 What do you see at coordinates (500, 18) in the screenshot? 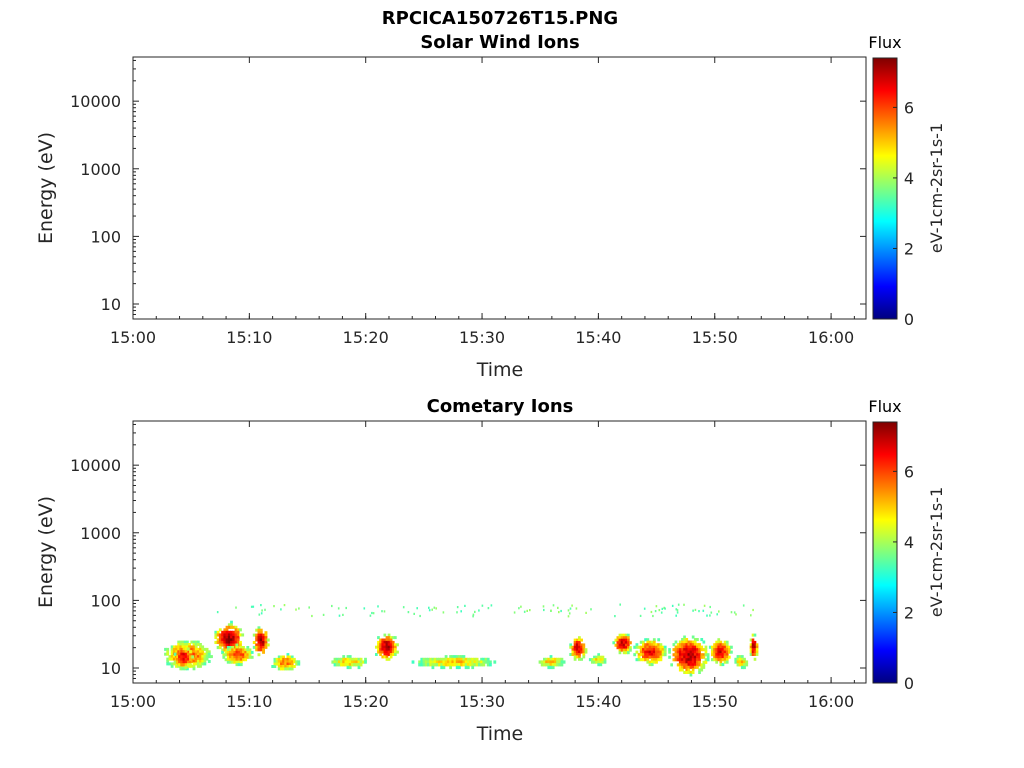
I see `figure-title: RPCICA150726T15.PNG` at bounding box center [500, 18].